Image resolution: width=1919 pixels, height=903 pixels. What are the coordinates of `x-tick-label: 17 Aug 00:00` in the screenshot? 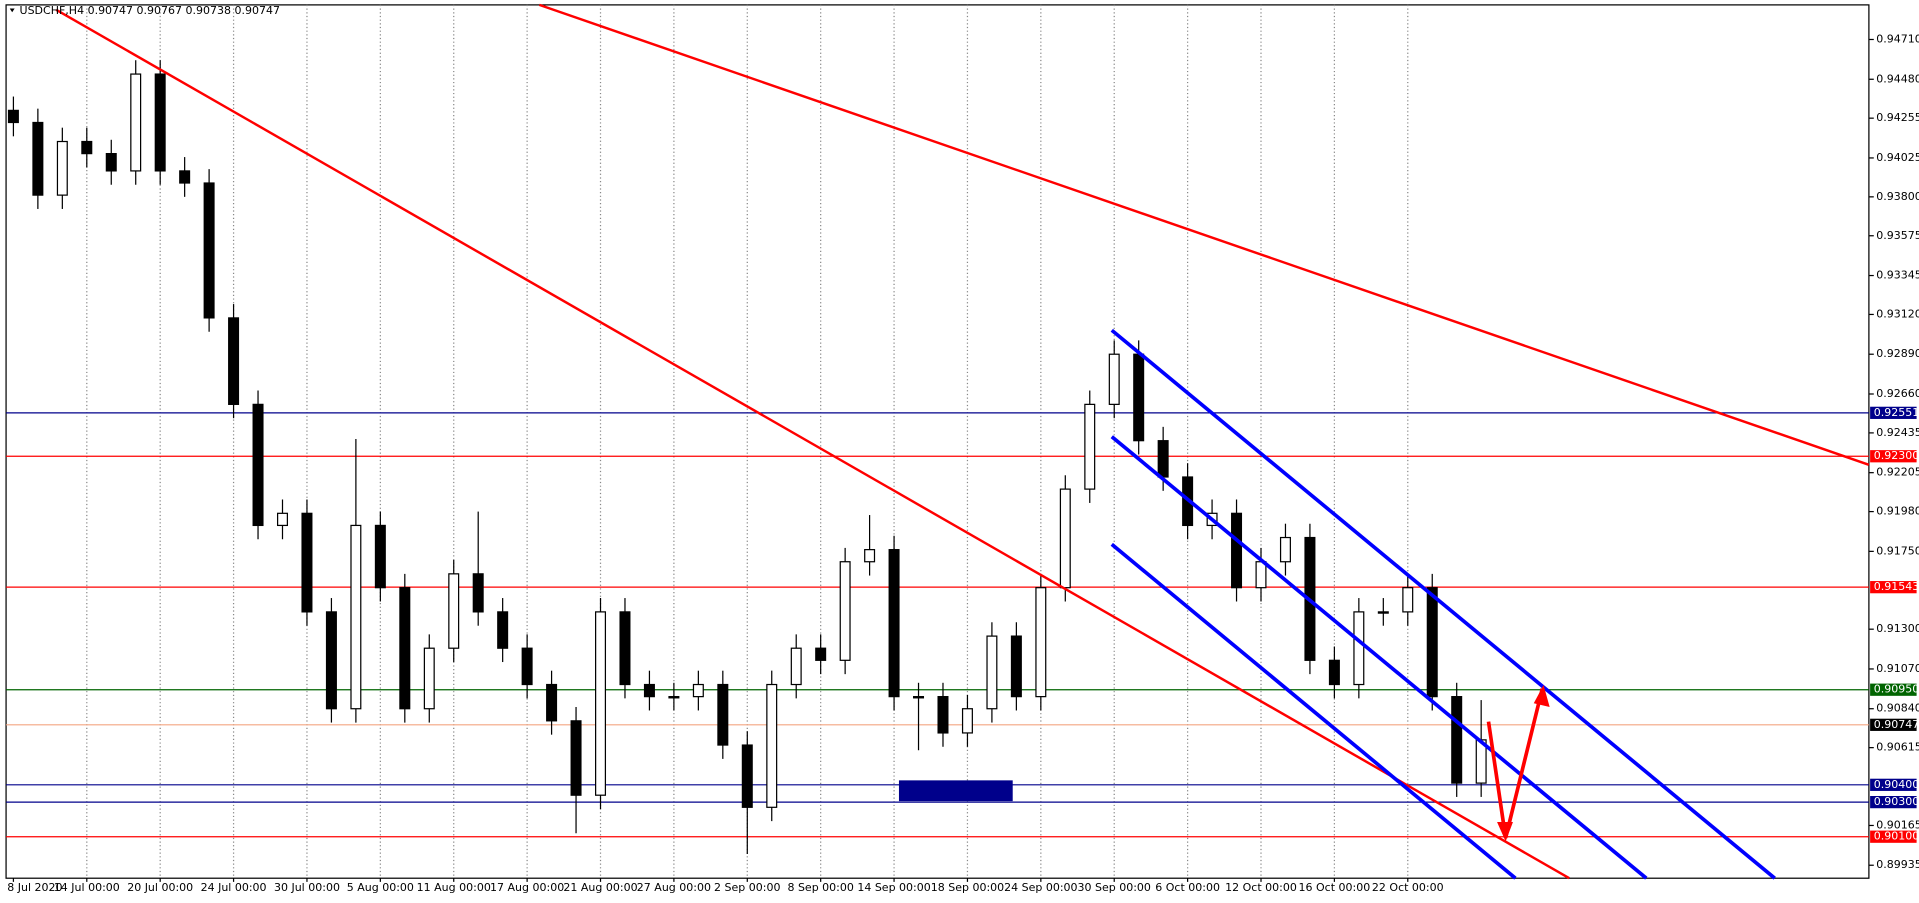 It's located at (527, 887).